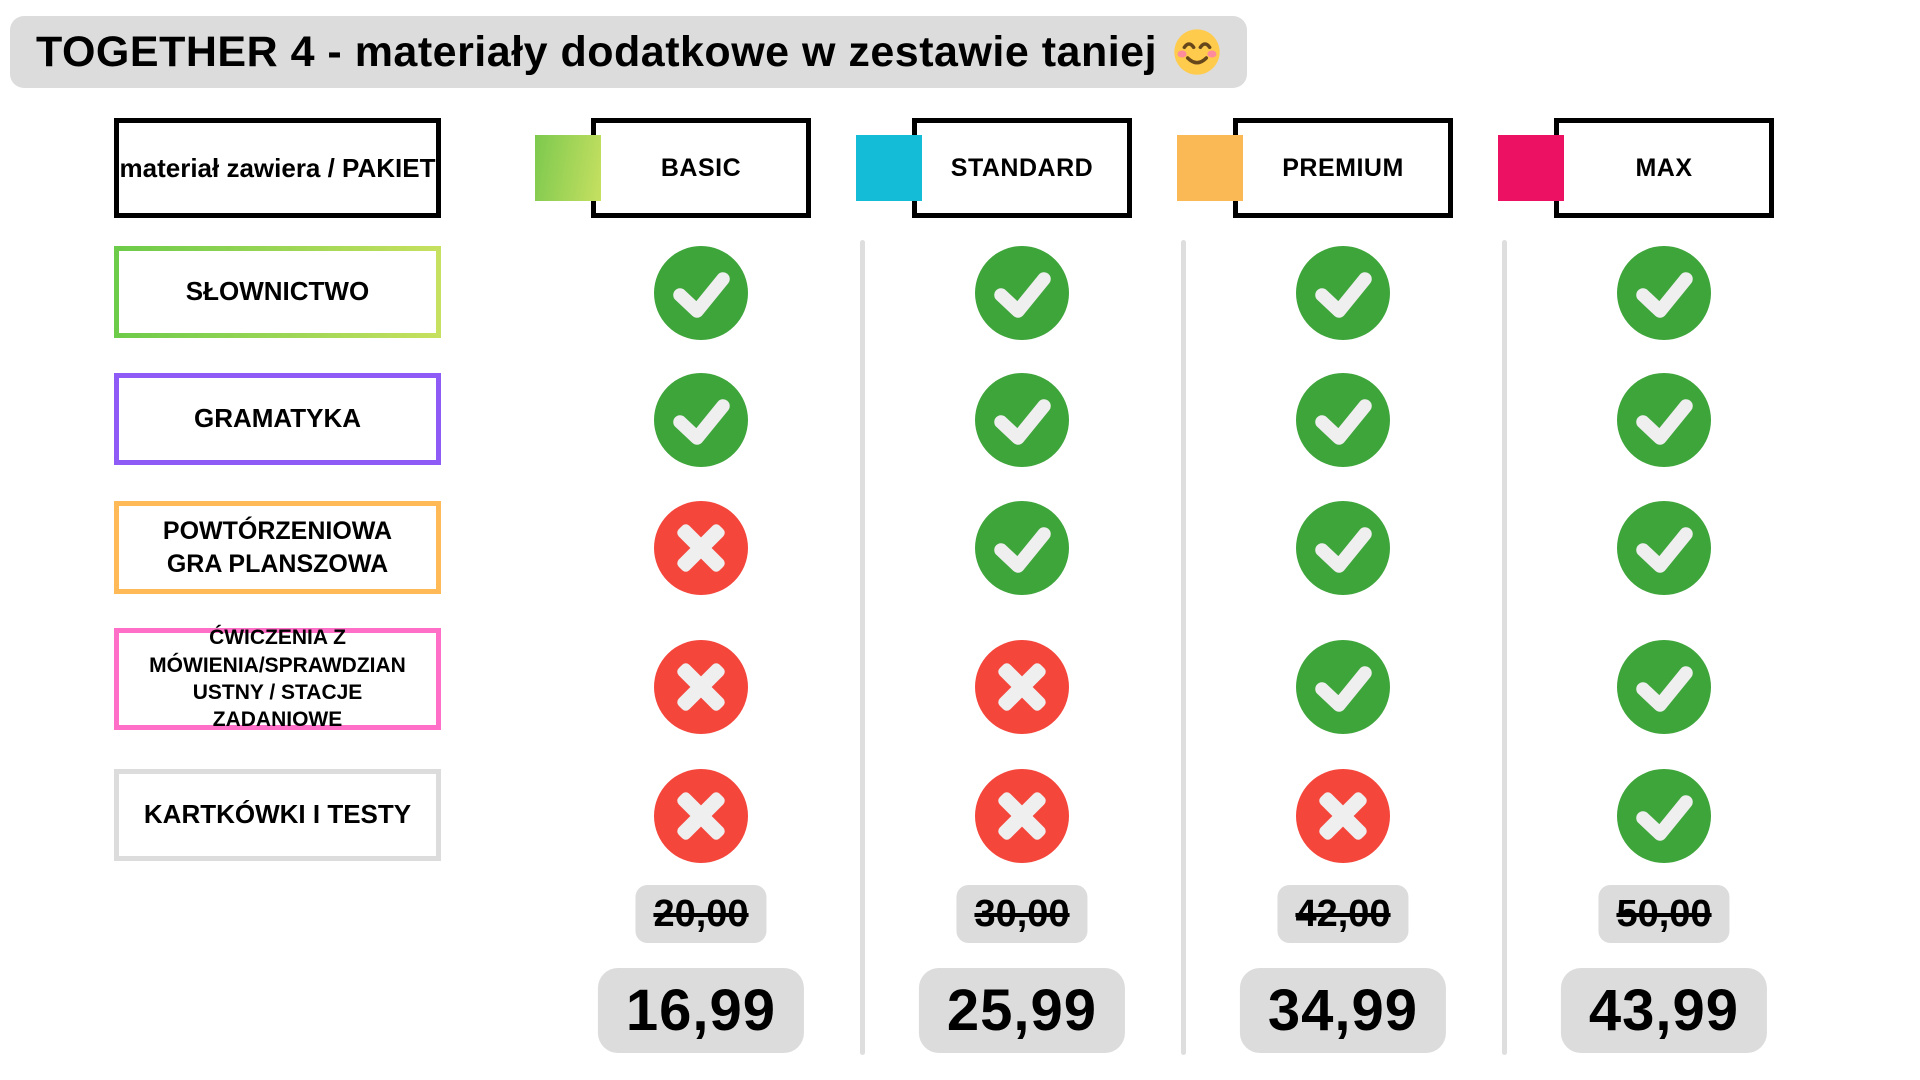 The height and width of the screenshot is (1080, 1920). I want to click on row-label-text: POWTÓRZENIOWA GRA PLANSZOWA, so click(277, 547).